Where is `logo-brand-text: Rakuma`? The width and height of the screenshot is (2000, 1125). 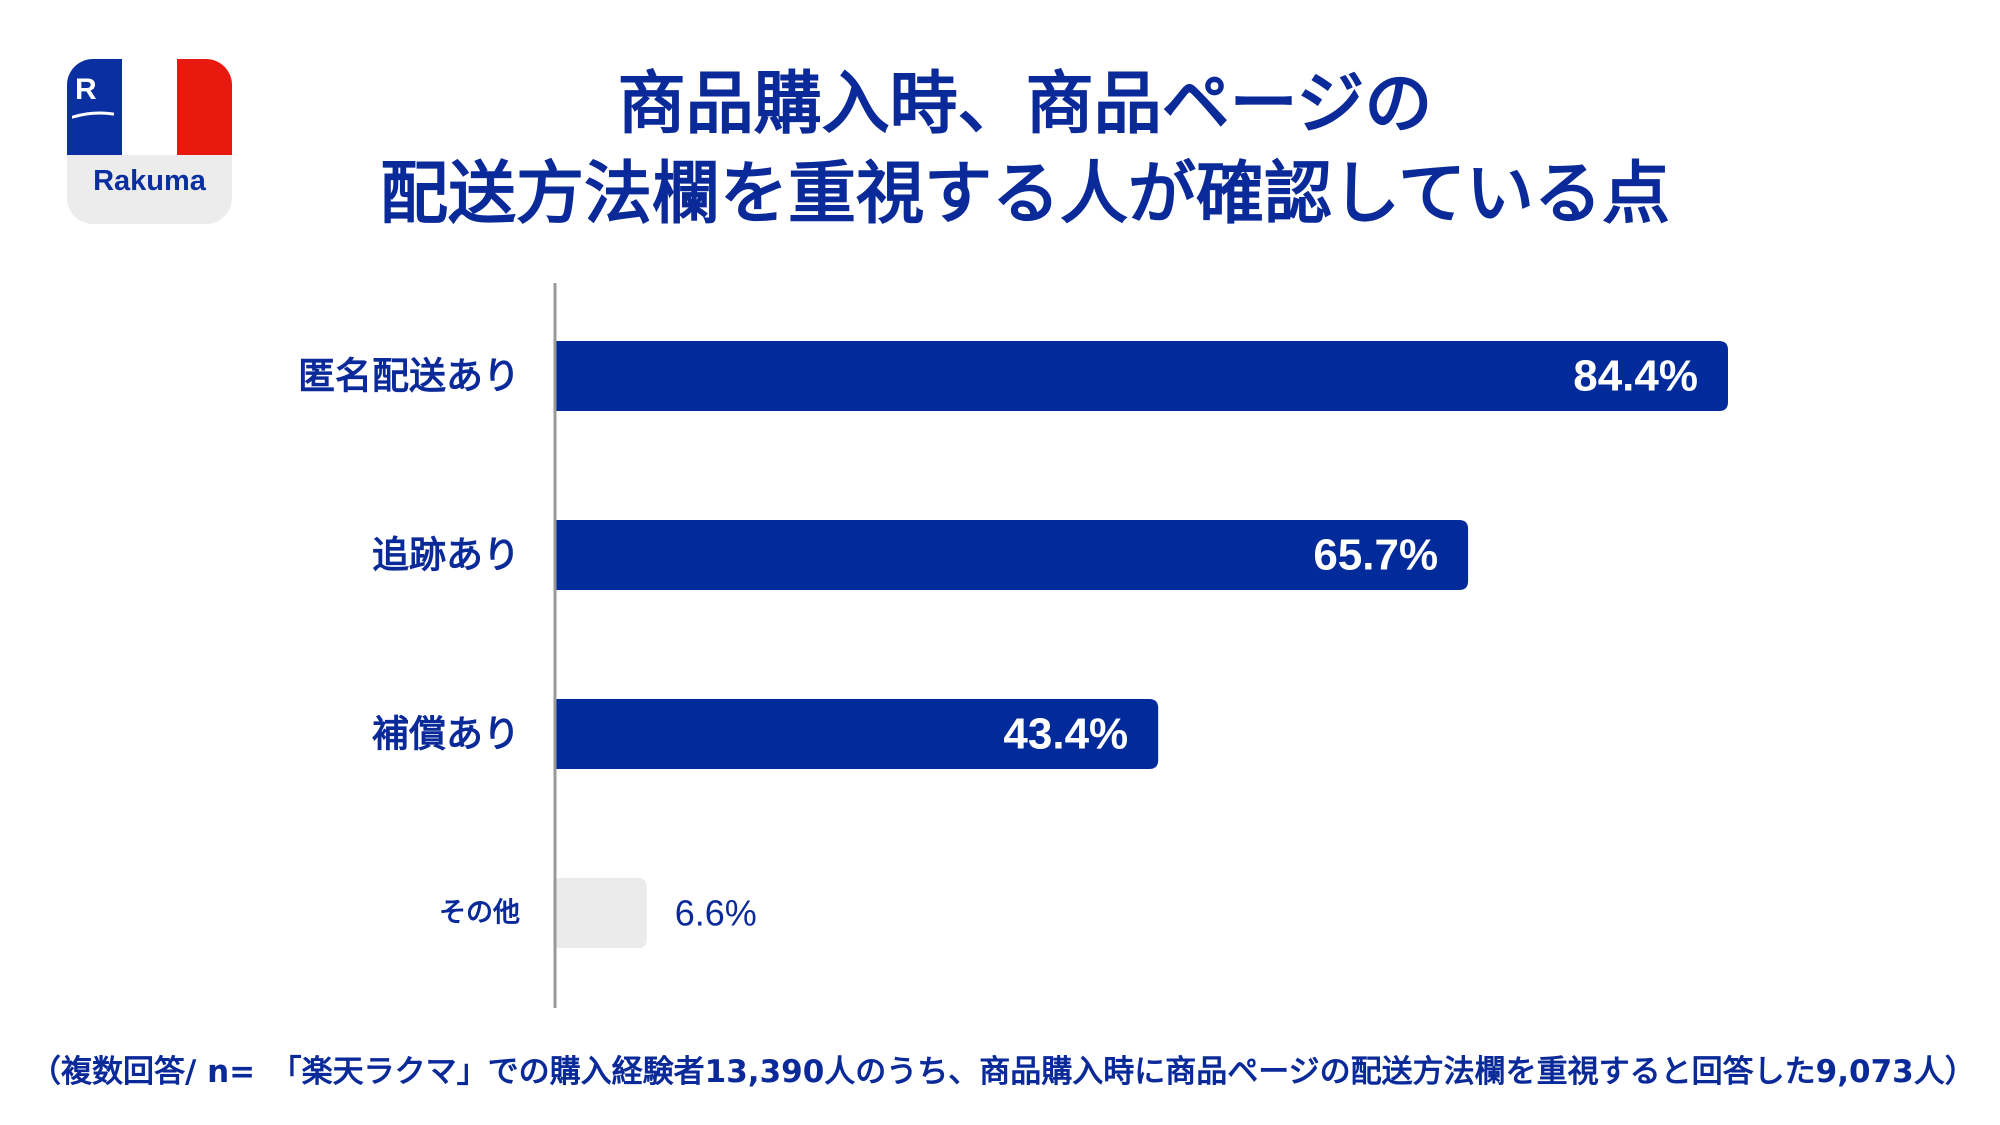 logo-brand-text: Rakuma is located at coordinates (149, 181).